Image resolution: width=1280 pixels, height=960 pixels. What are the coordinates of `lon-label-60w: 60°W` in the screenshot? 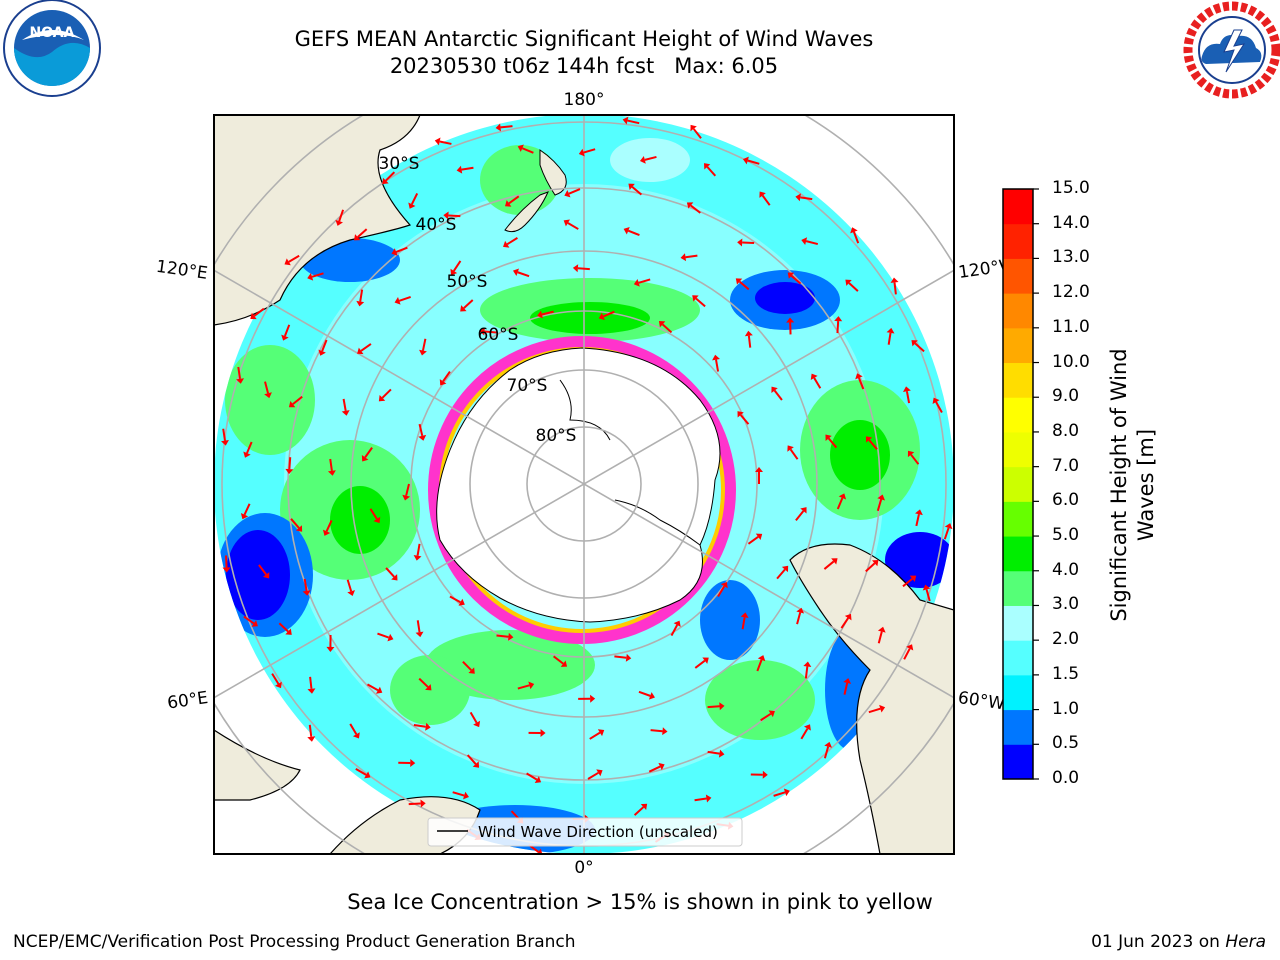 It's located at (981, 701).